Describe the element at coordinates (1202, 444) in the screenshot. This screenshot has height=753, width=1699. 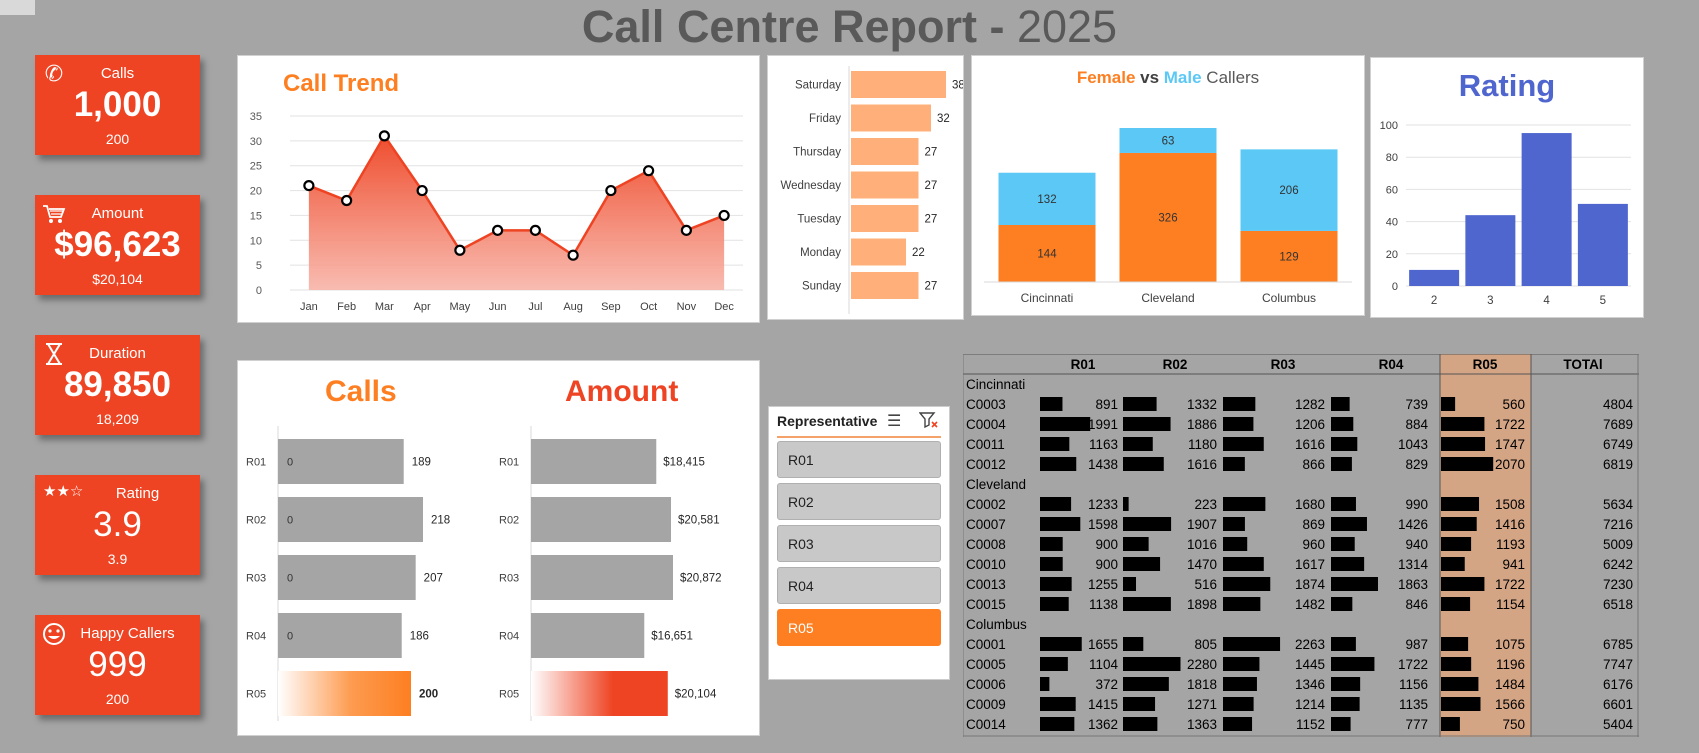
I see `cell-value: 1180` at that location.